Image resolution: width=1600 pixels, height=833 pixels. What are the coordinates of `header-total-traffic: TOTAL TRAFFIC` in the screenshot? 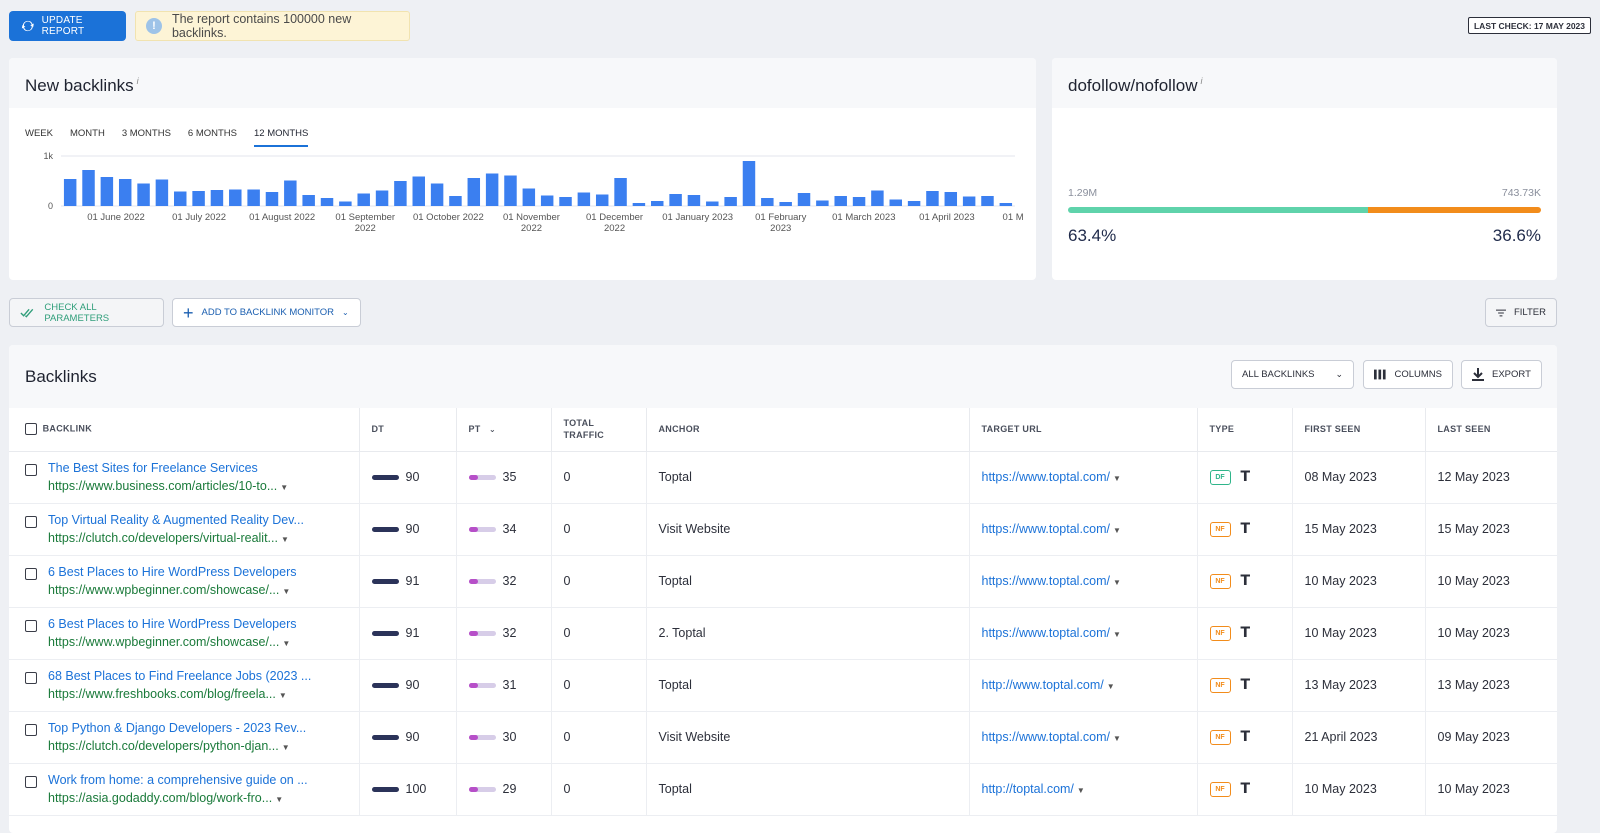 It's located at (599, 430).